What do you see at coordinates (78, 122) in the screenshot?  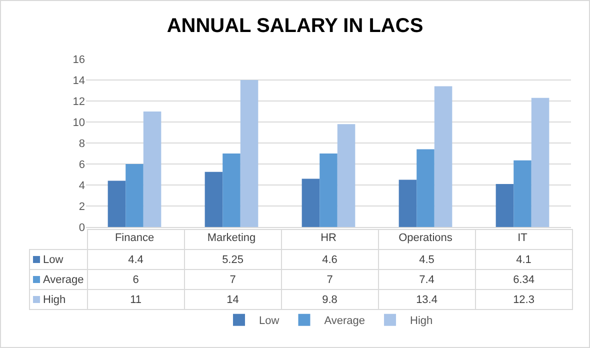 I see `y-tick-label: 10` at bounding box center [78, 122].